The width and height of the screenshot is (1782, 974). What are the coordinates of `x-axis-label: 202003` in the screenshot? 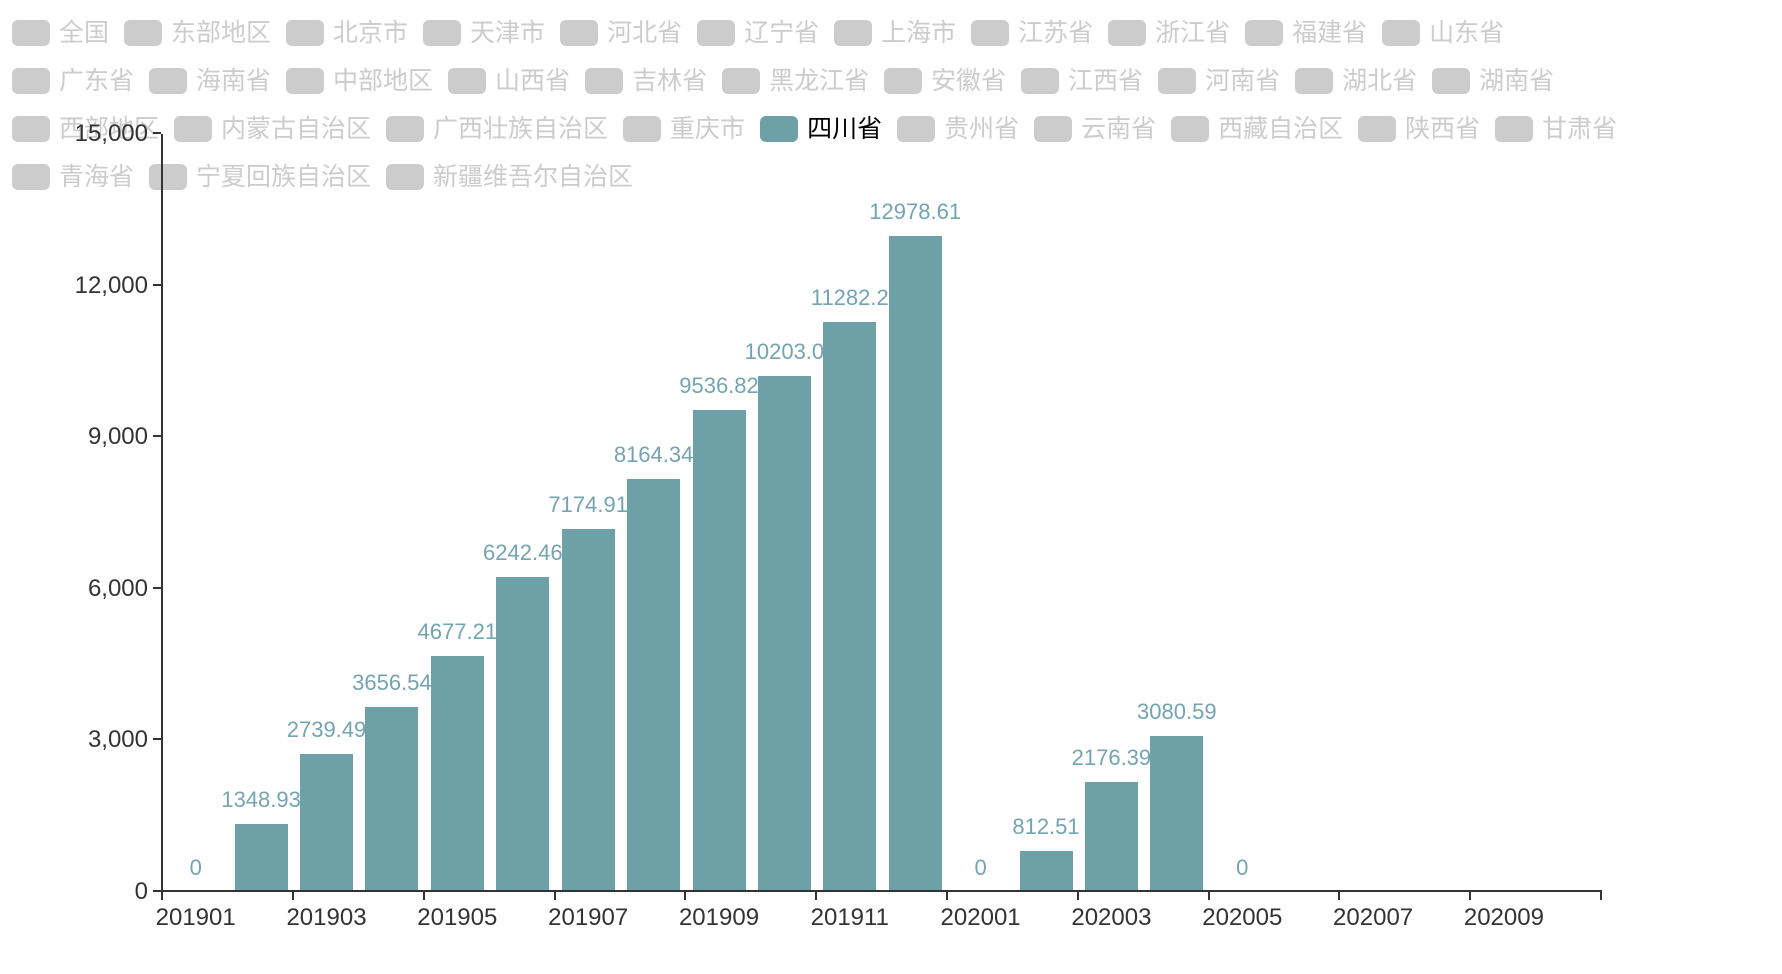 It's located at (1111, 917).